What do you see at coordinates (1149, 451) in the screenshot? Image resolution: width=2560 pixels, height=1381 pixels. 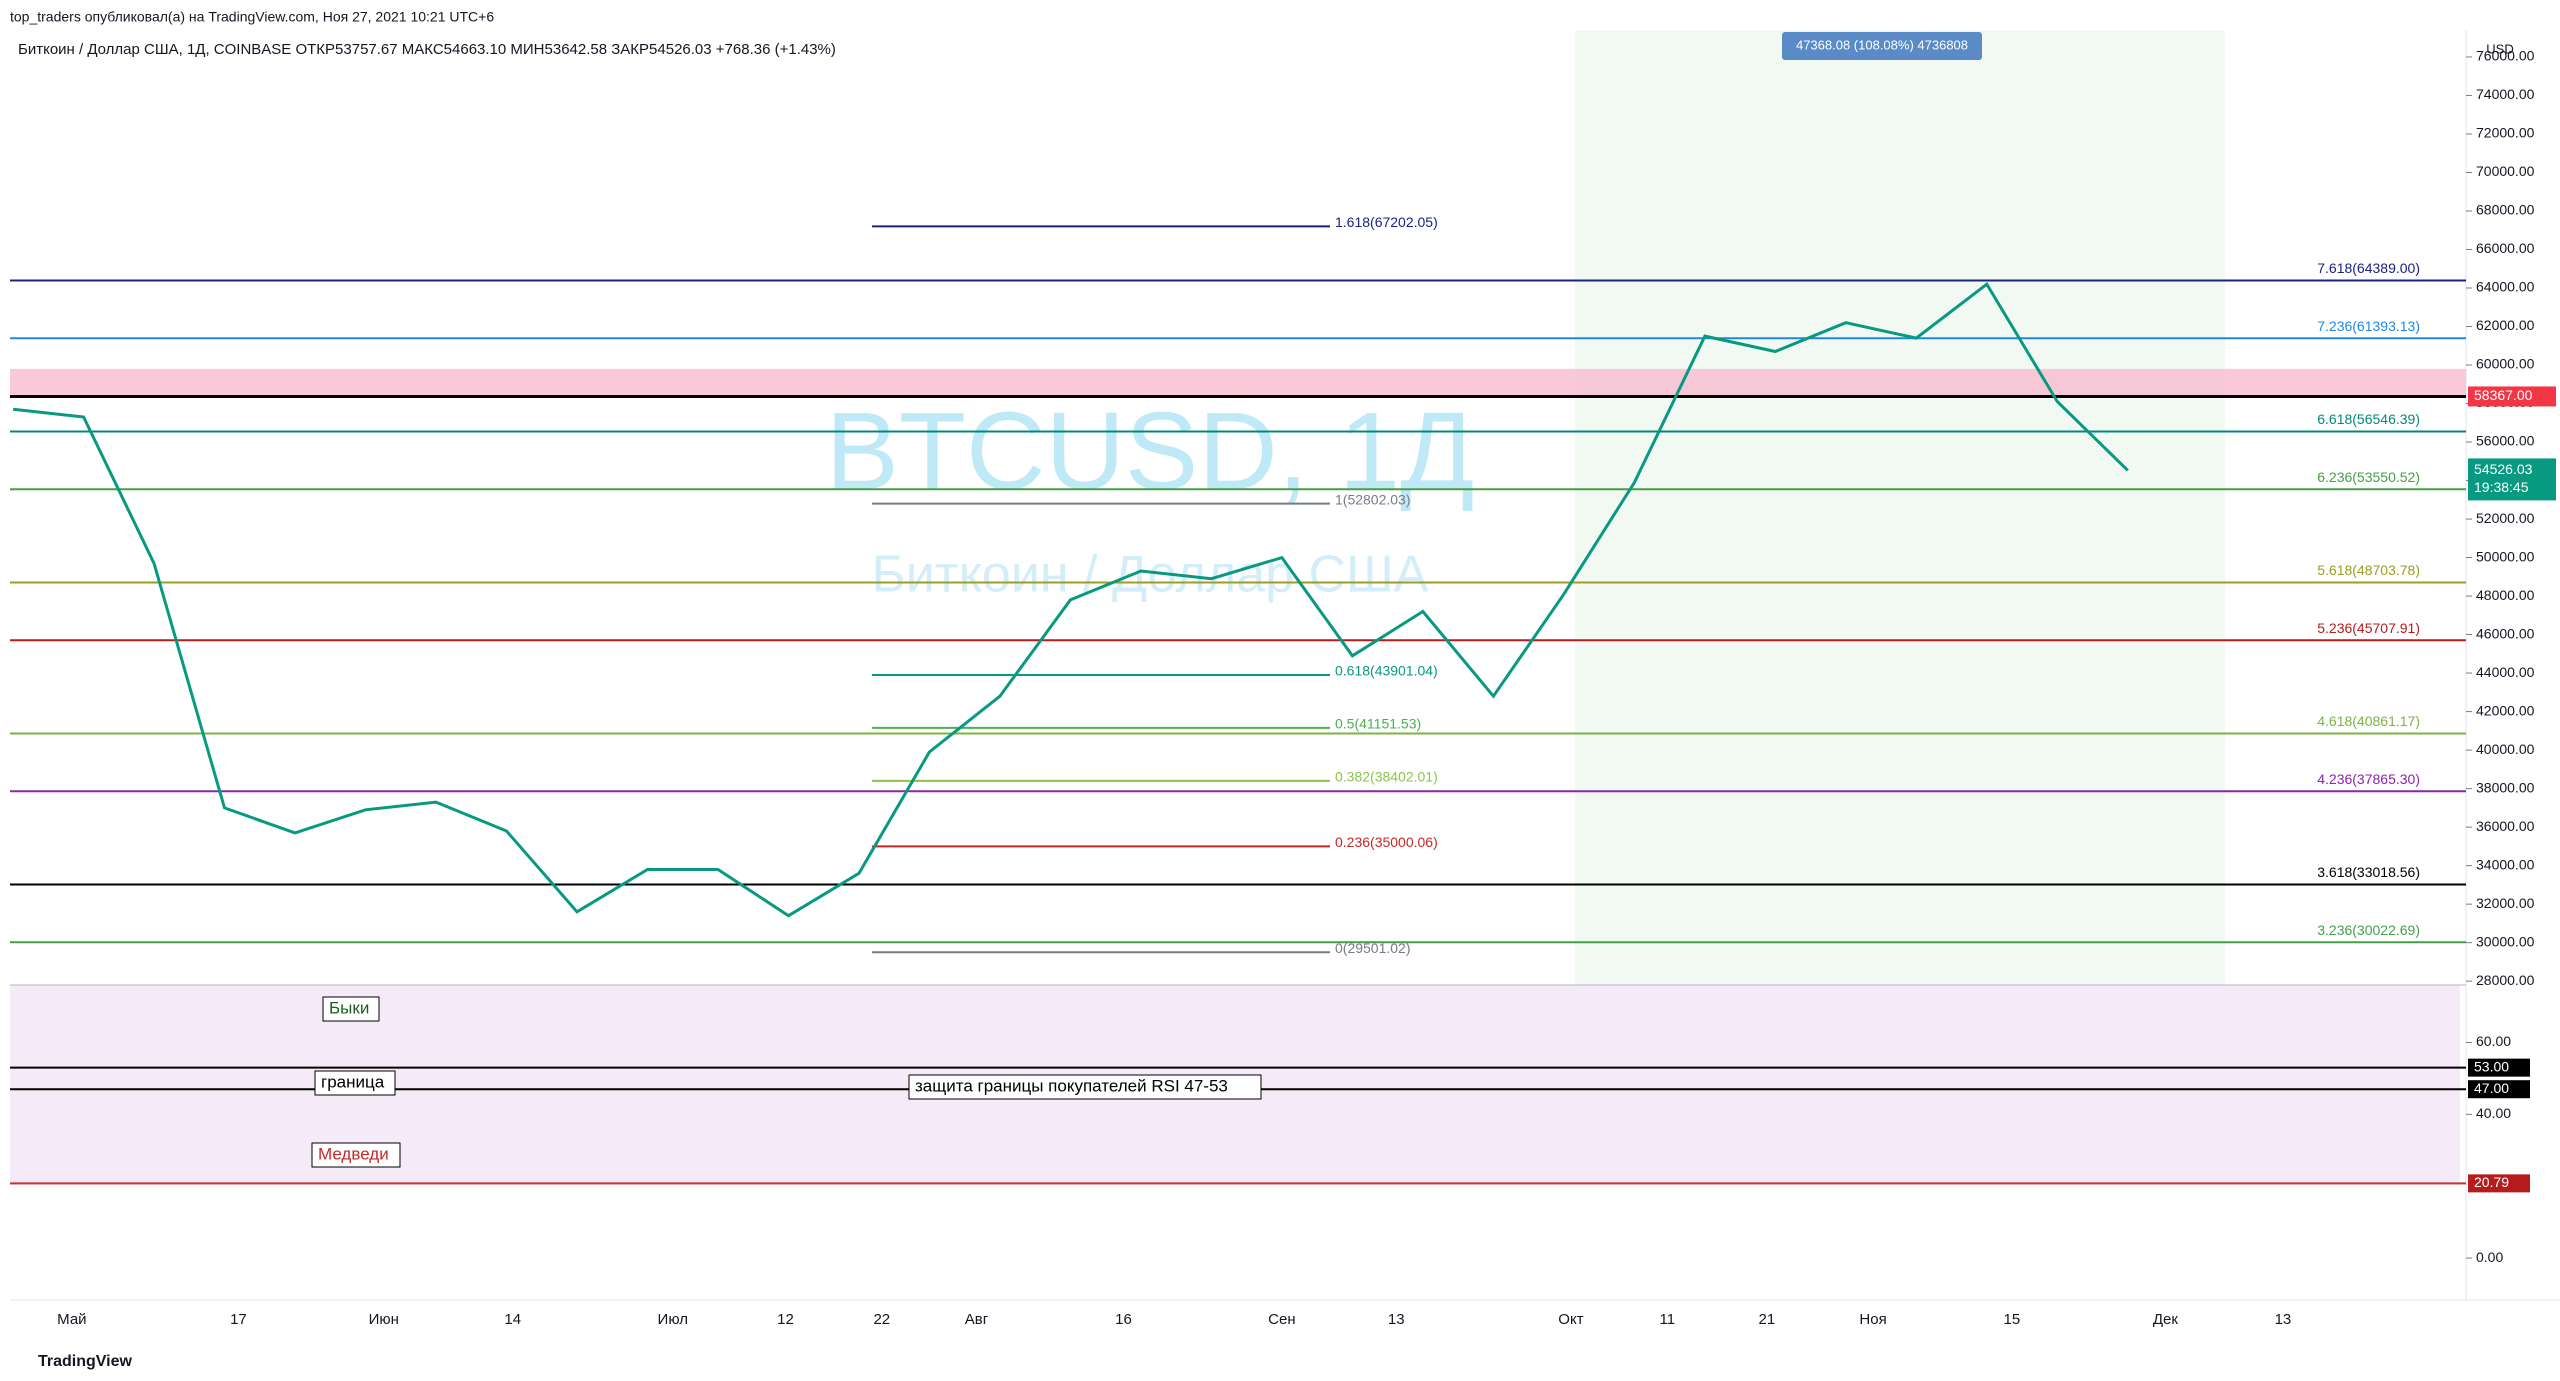 I see `watermark: BTCUSD, 1Д` at bounding box center [1149, 451].